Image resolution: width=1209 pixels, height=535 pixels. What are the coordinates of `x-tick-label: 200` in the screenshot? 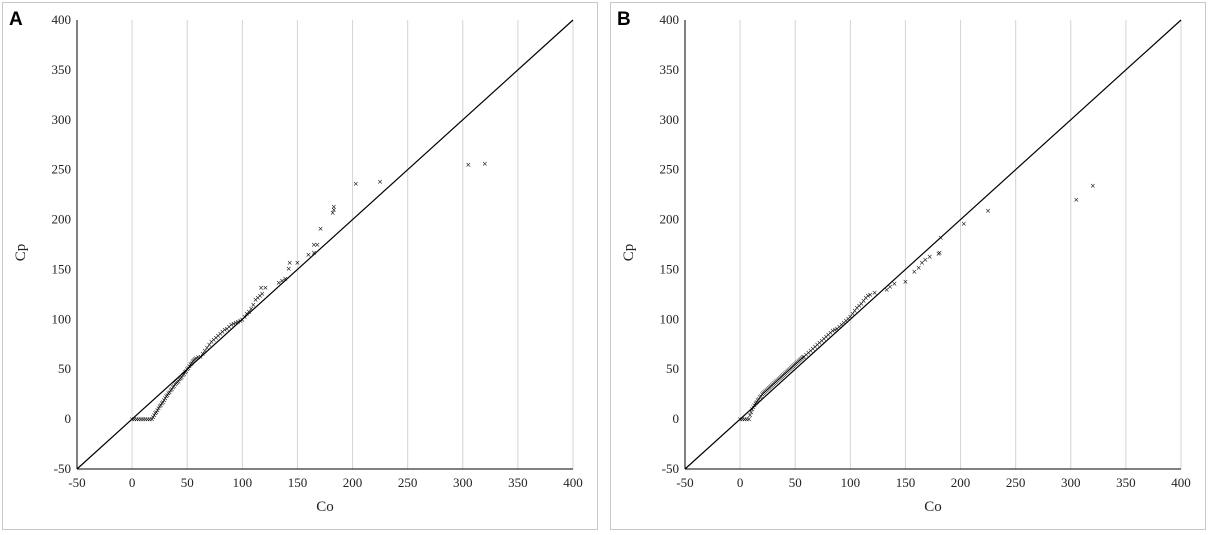 It's located at (961, 482).